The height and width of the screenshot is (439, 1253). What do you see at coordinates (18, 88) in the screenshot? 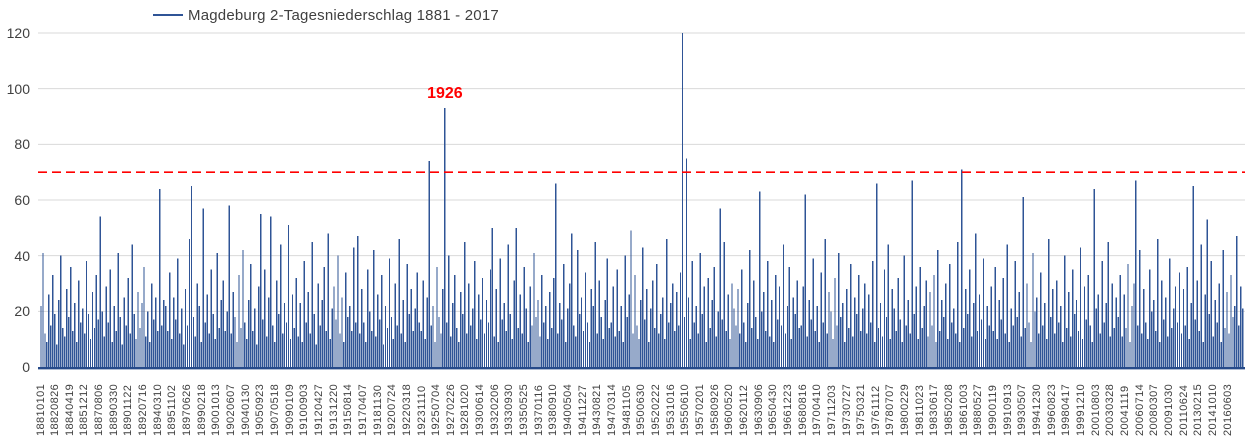
I see `y-tick-label: 100` at bounding box center [18, 88].